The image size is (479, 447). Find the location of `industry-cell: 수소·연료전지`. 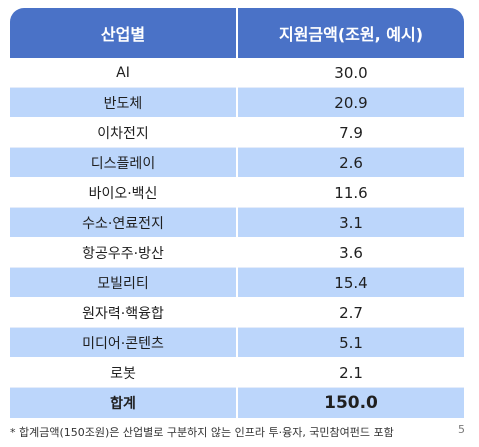

industry-cell: 수소·연료전지 is located at coordinates (123, 222).